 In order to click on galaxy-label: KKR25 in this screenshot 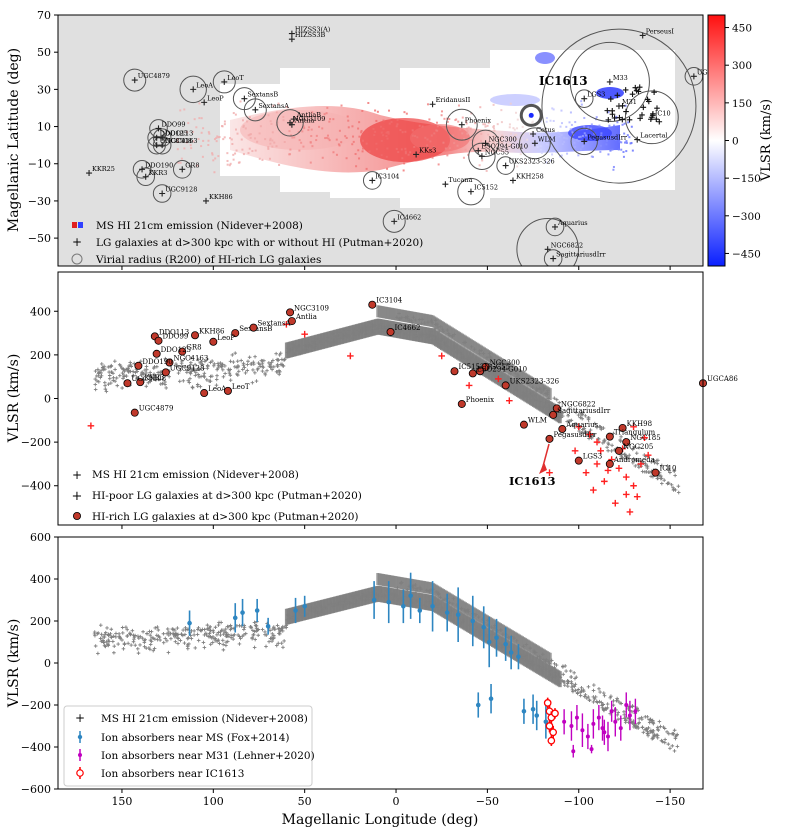, I will do `click(103, 169)`.